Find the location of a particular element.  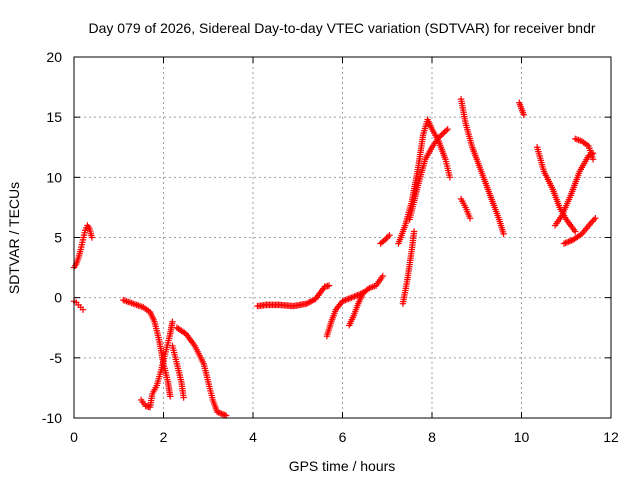

y-tick-label: 15 is located at coordinates (54, 117).